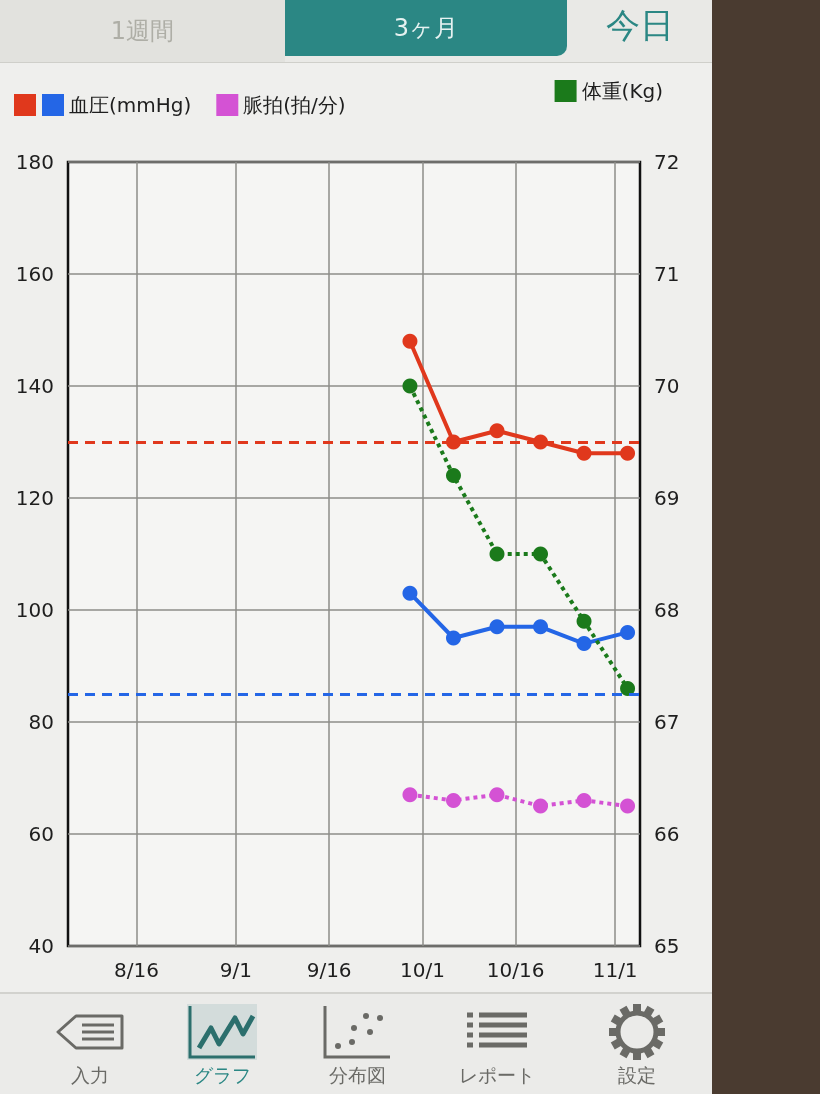  What do you see at coordinates (667, 946) in the screenshot?
I see `y2-tick-label: 65` at bounding box center [667, 946].